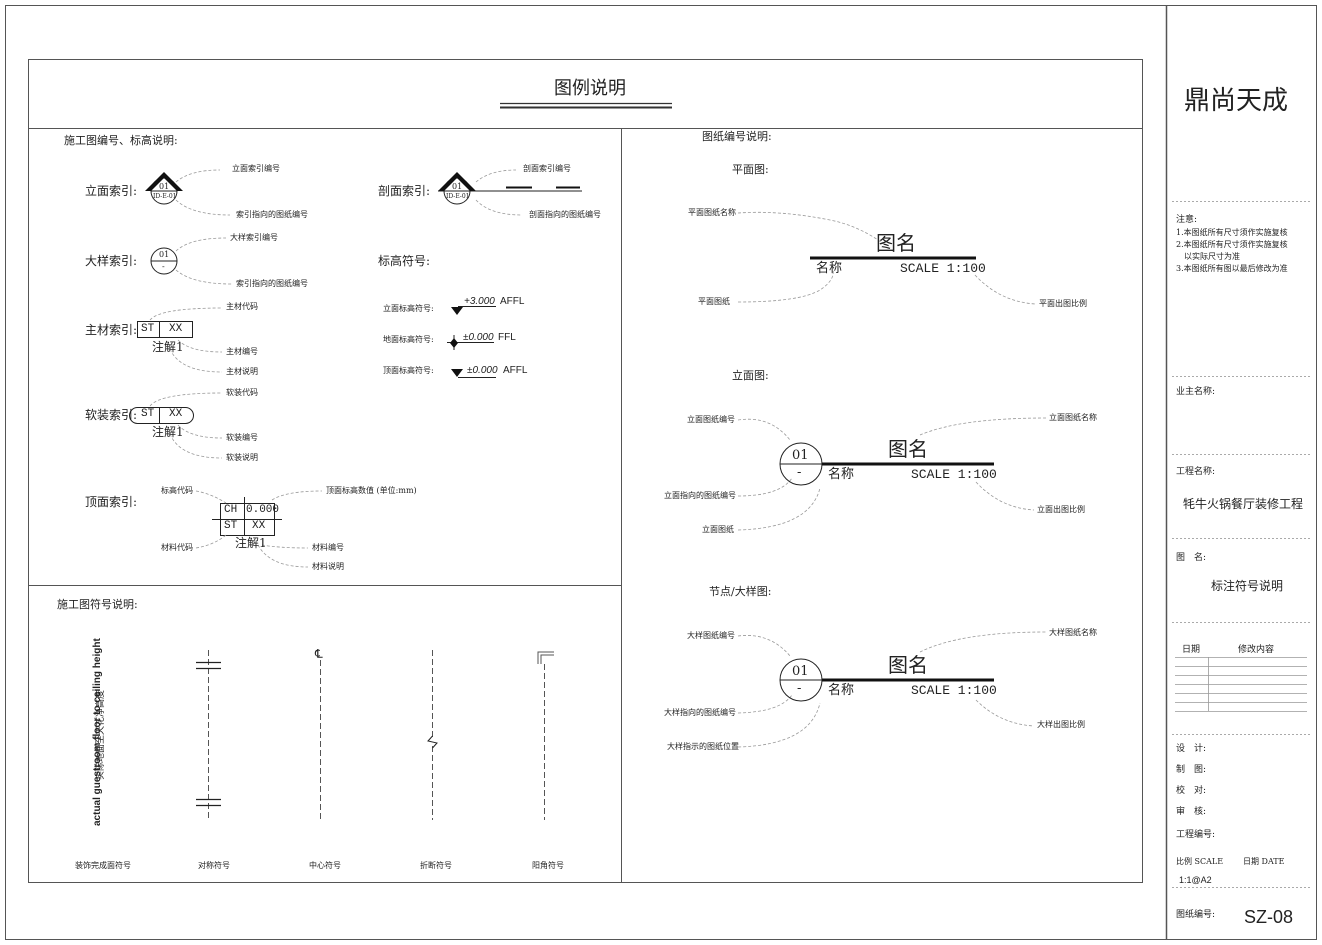 The image size is (1322, 945). I want to click on ceiling-index-num: XX, so click(259, 526).